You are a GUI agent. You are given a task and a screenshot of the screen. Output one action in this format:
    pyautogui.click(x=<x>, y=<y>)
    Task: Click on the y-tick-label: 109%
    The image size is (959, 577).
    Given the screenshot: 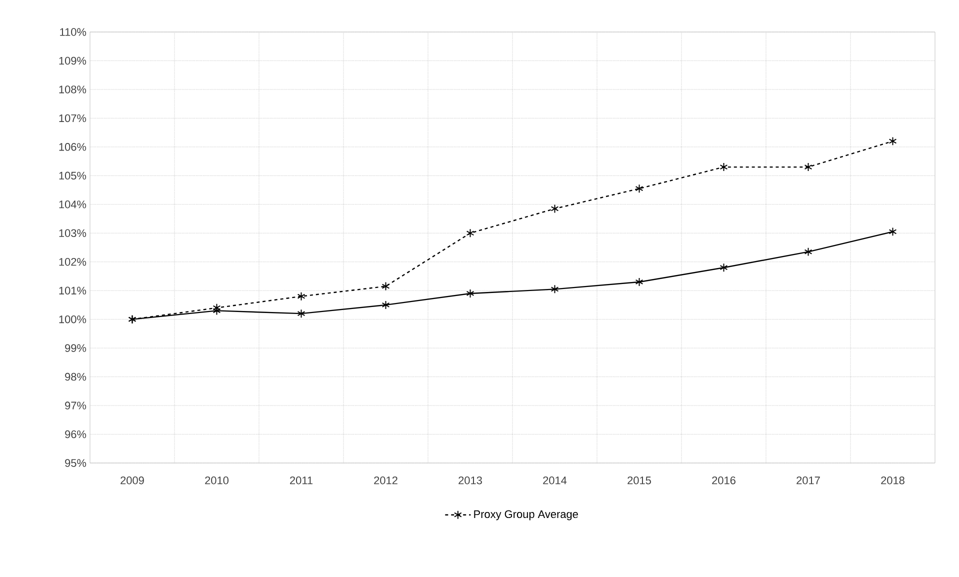 What is the action you would take?
    pyautogui.click(x=72, y=60)
    